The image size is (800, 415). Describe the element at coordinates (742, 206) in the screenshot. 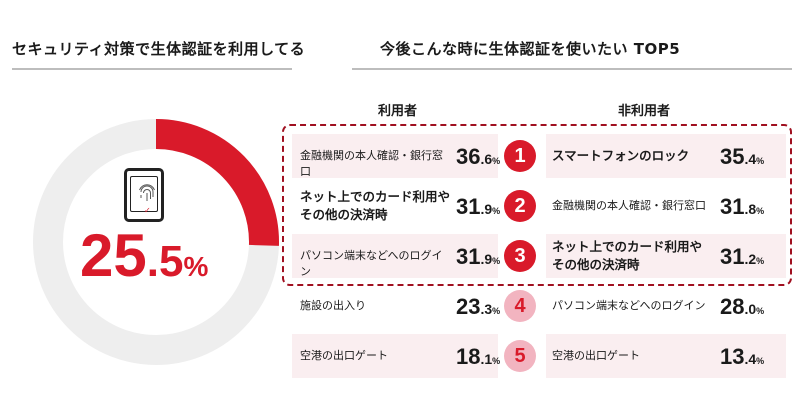

I see `nonuser-value-2: 31.8%` at that location.